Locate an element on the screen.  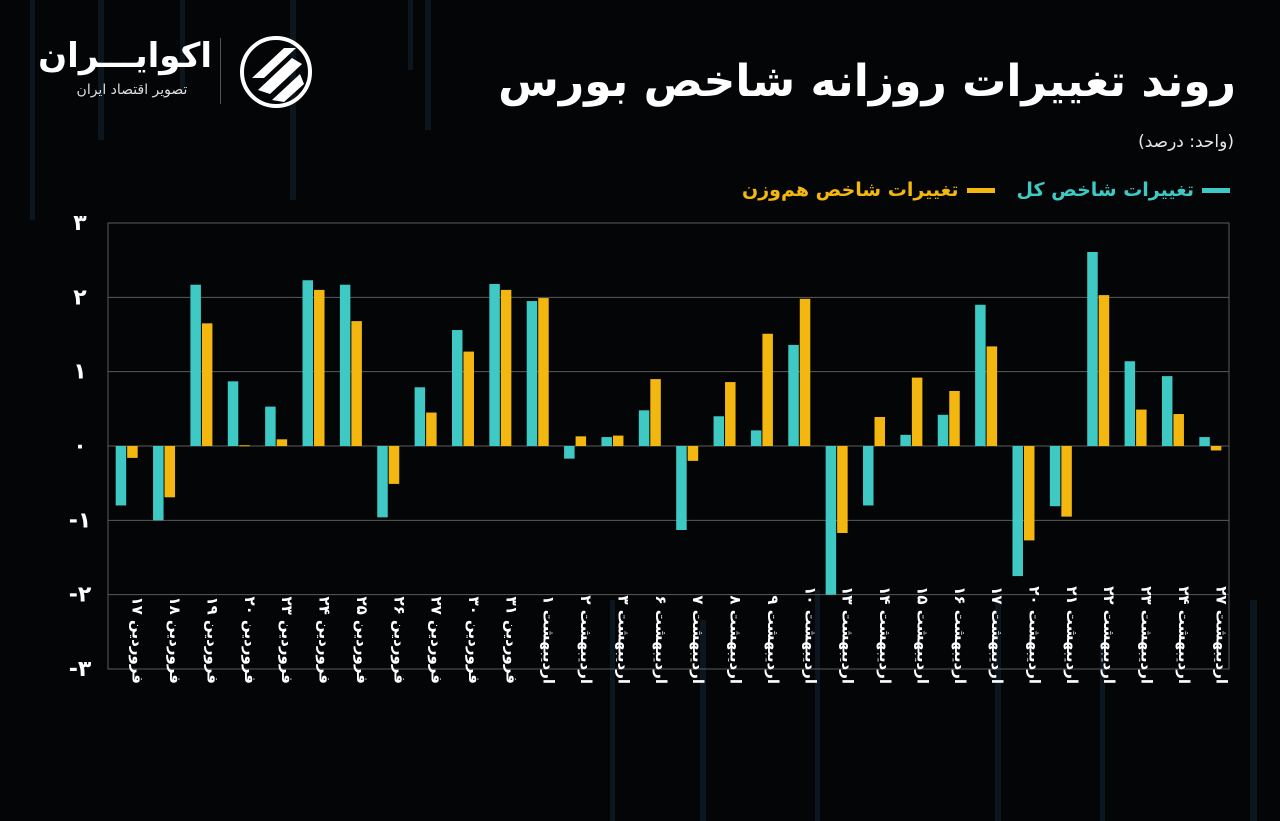
x-tick-label: فروردین ۲۰ is located at coordinates (250, 640).